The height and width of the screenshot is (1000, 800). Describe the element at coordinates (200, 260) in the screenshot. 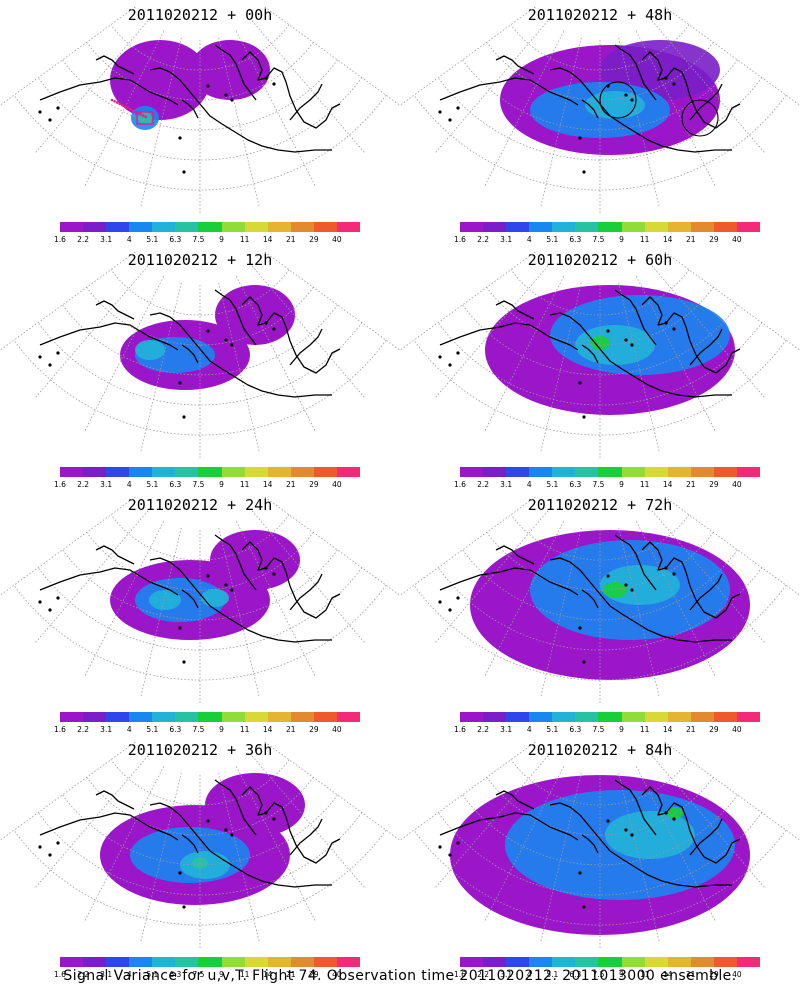

I see `panel-title: 2011020212 + 12h` at that location.